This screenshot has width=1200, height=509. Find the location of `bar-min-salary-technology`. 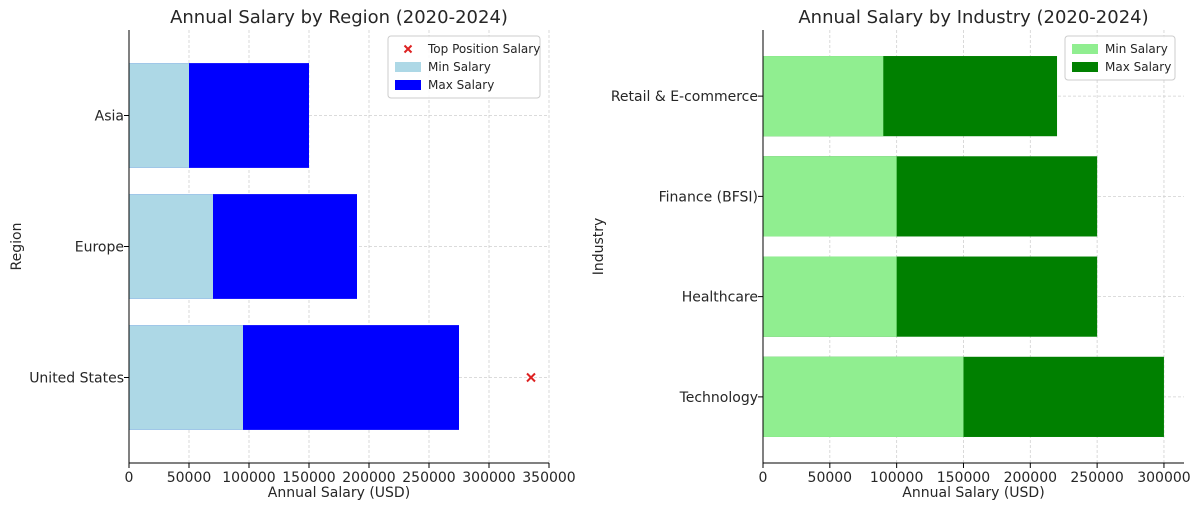

bar-min-salary-technology is located at coordinates (863, 396).